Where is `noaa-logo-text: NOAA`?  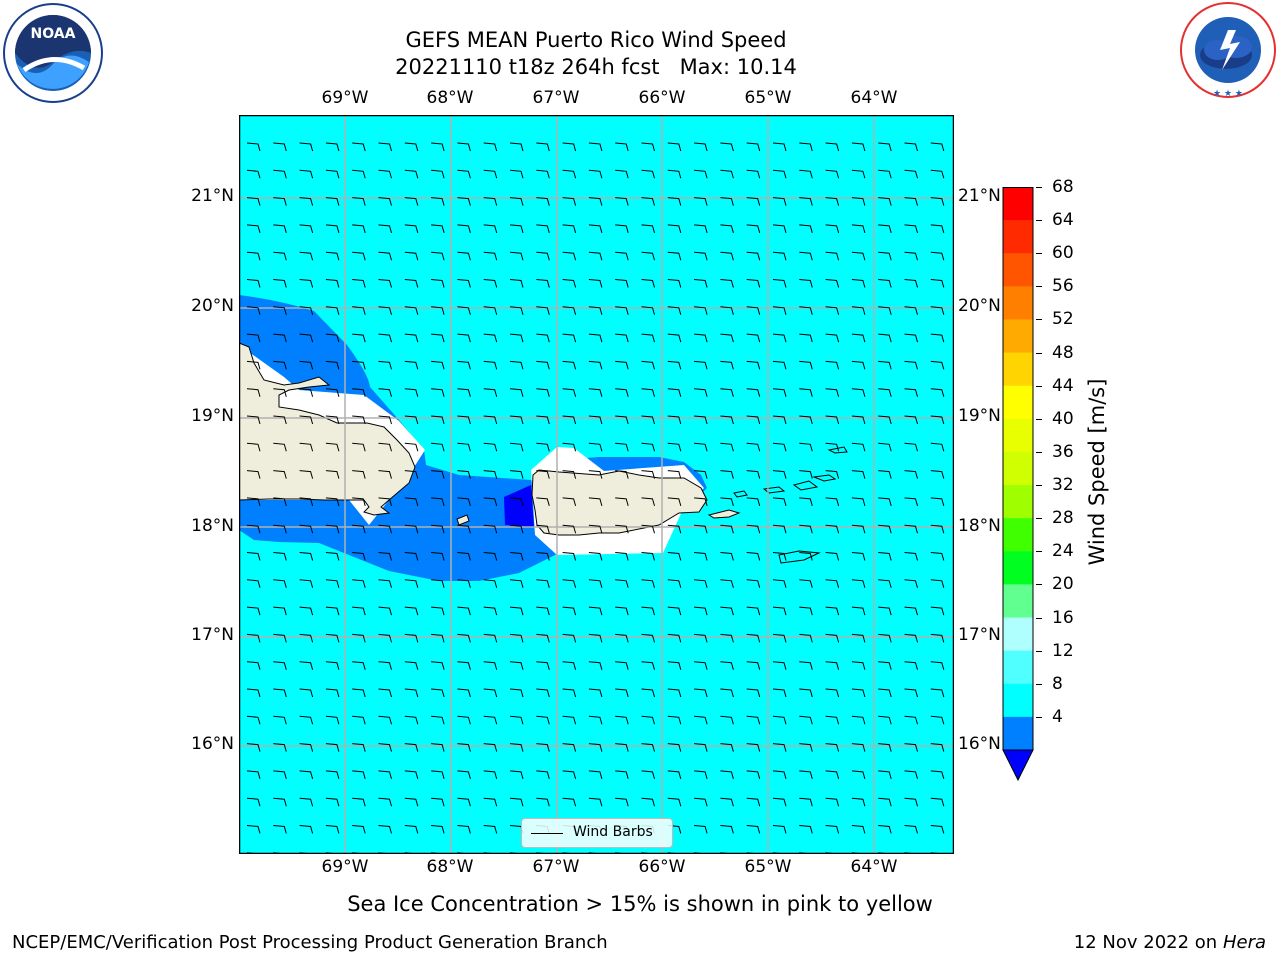 noaa-logo-text: NOAA is located at coordinates (53, 34).